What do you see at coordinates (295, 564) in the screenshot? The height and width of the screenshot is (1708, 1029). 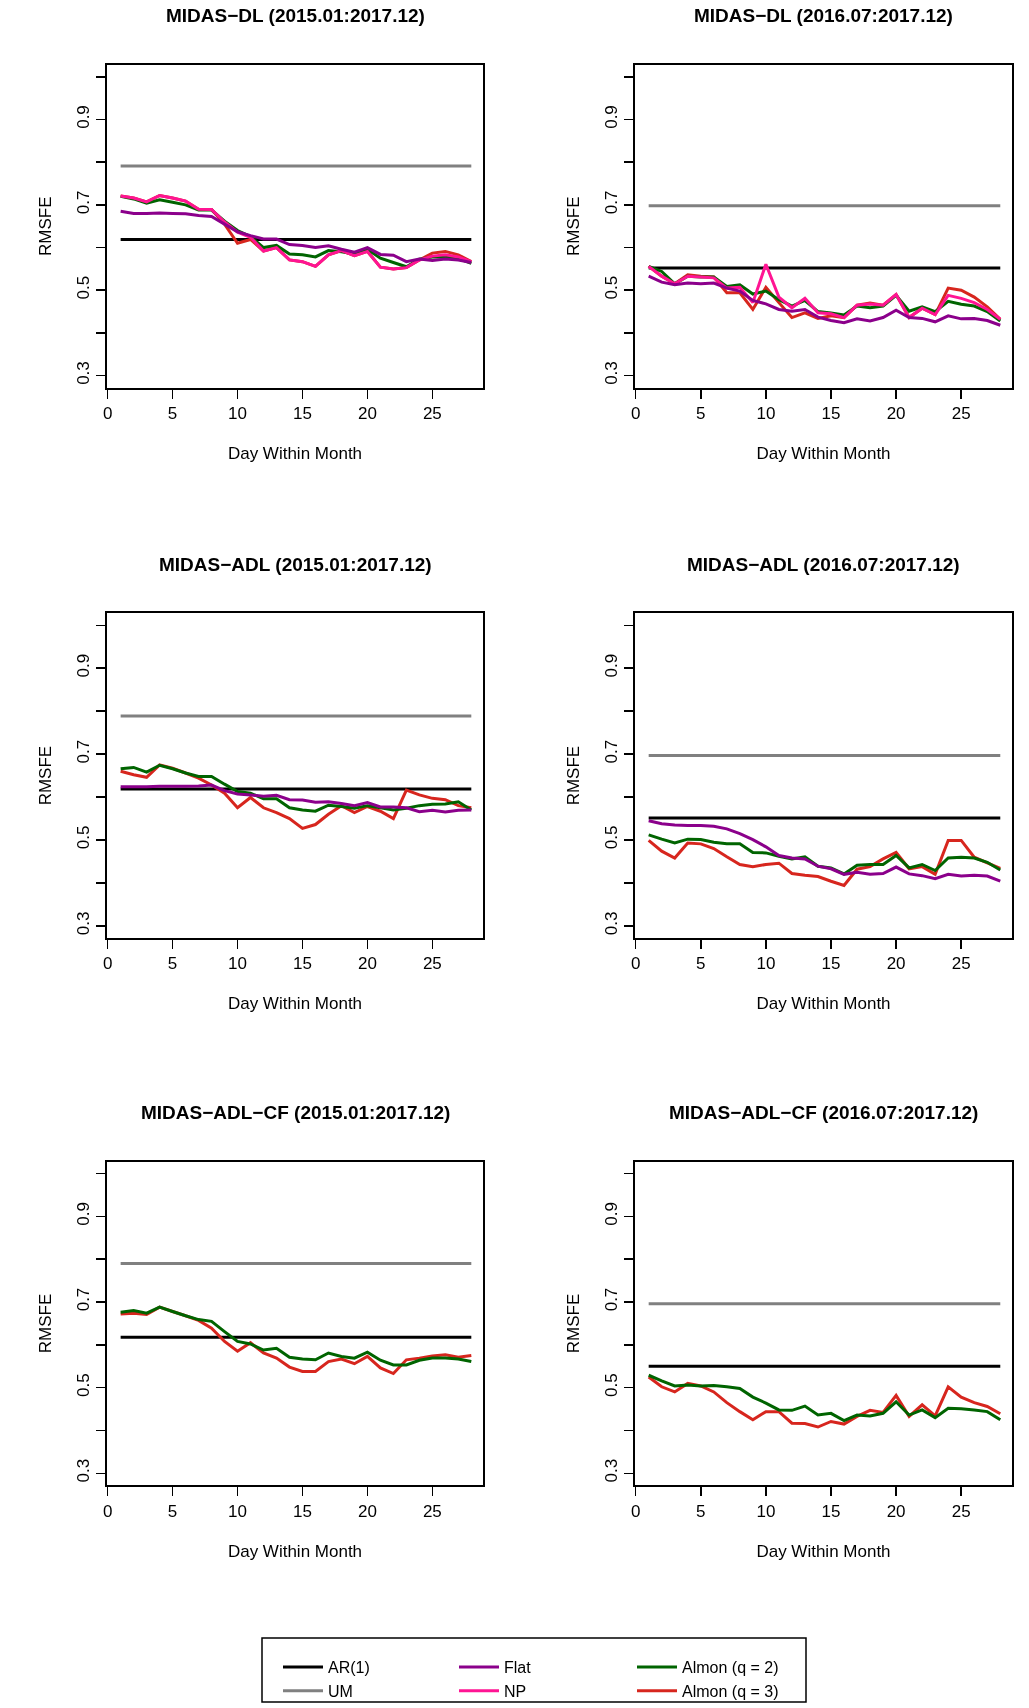 I see `chart-title: MIDAS−ADL (2015.01:2017.12)` at bounding box center [295, 564].